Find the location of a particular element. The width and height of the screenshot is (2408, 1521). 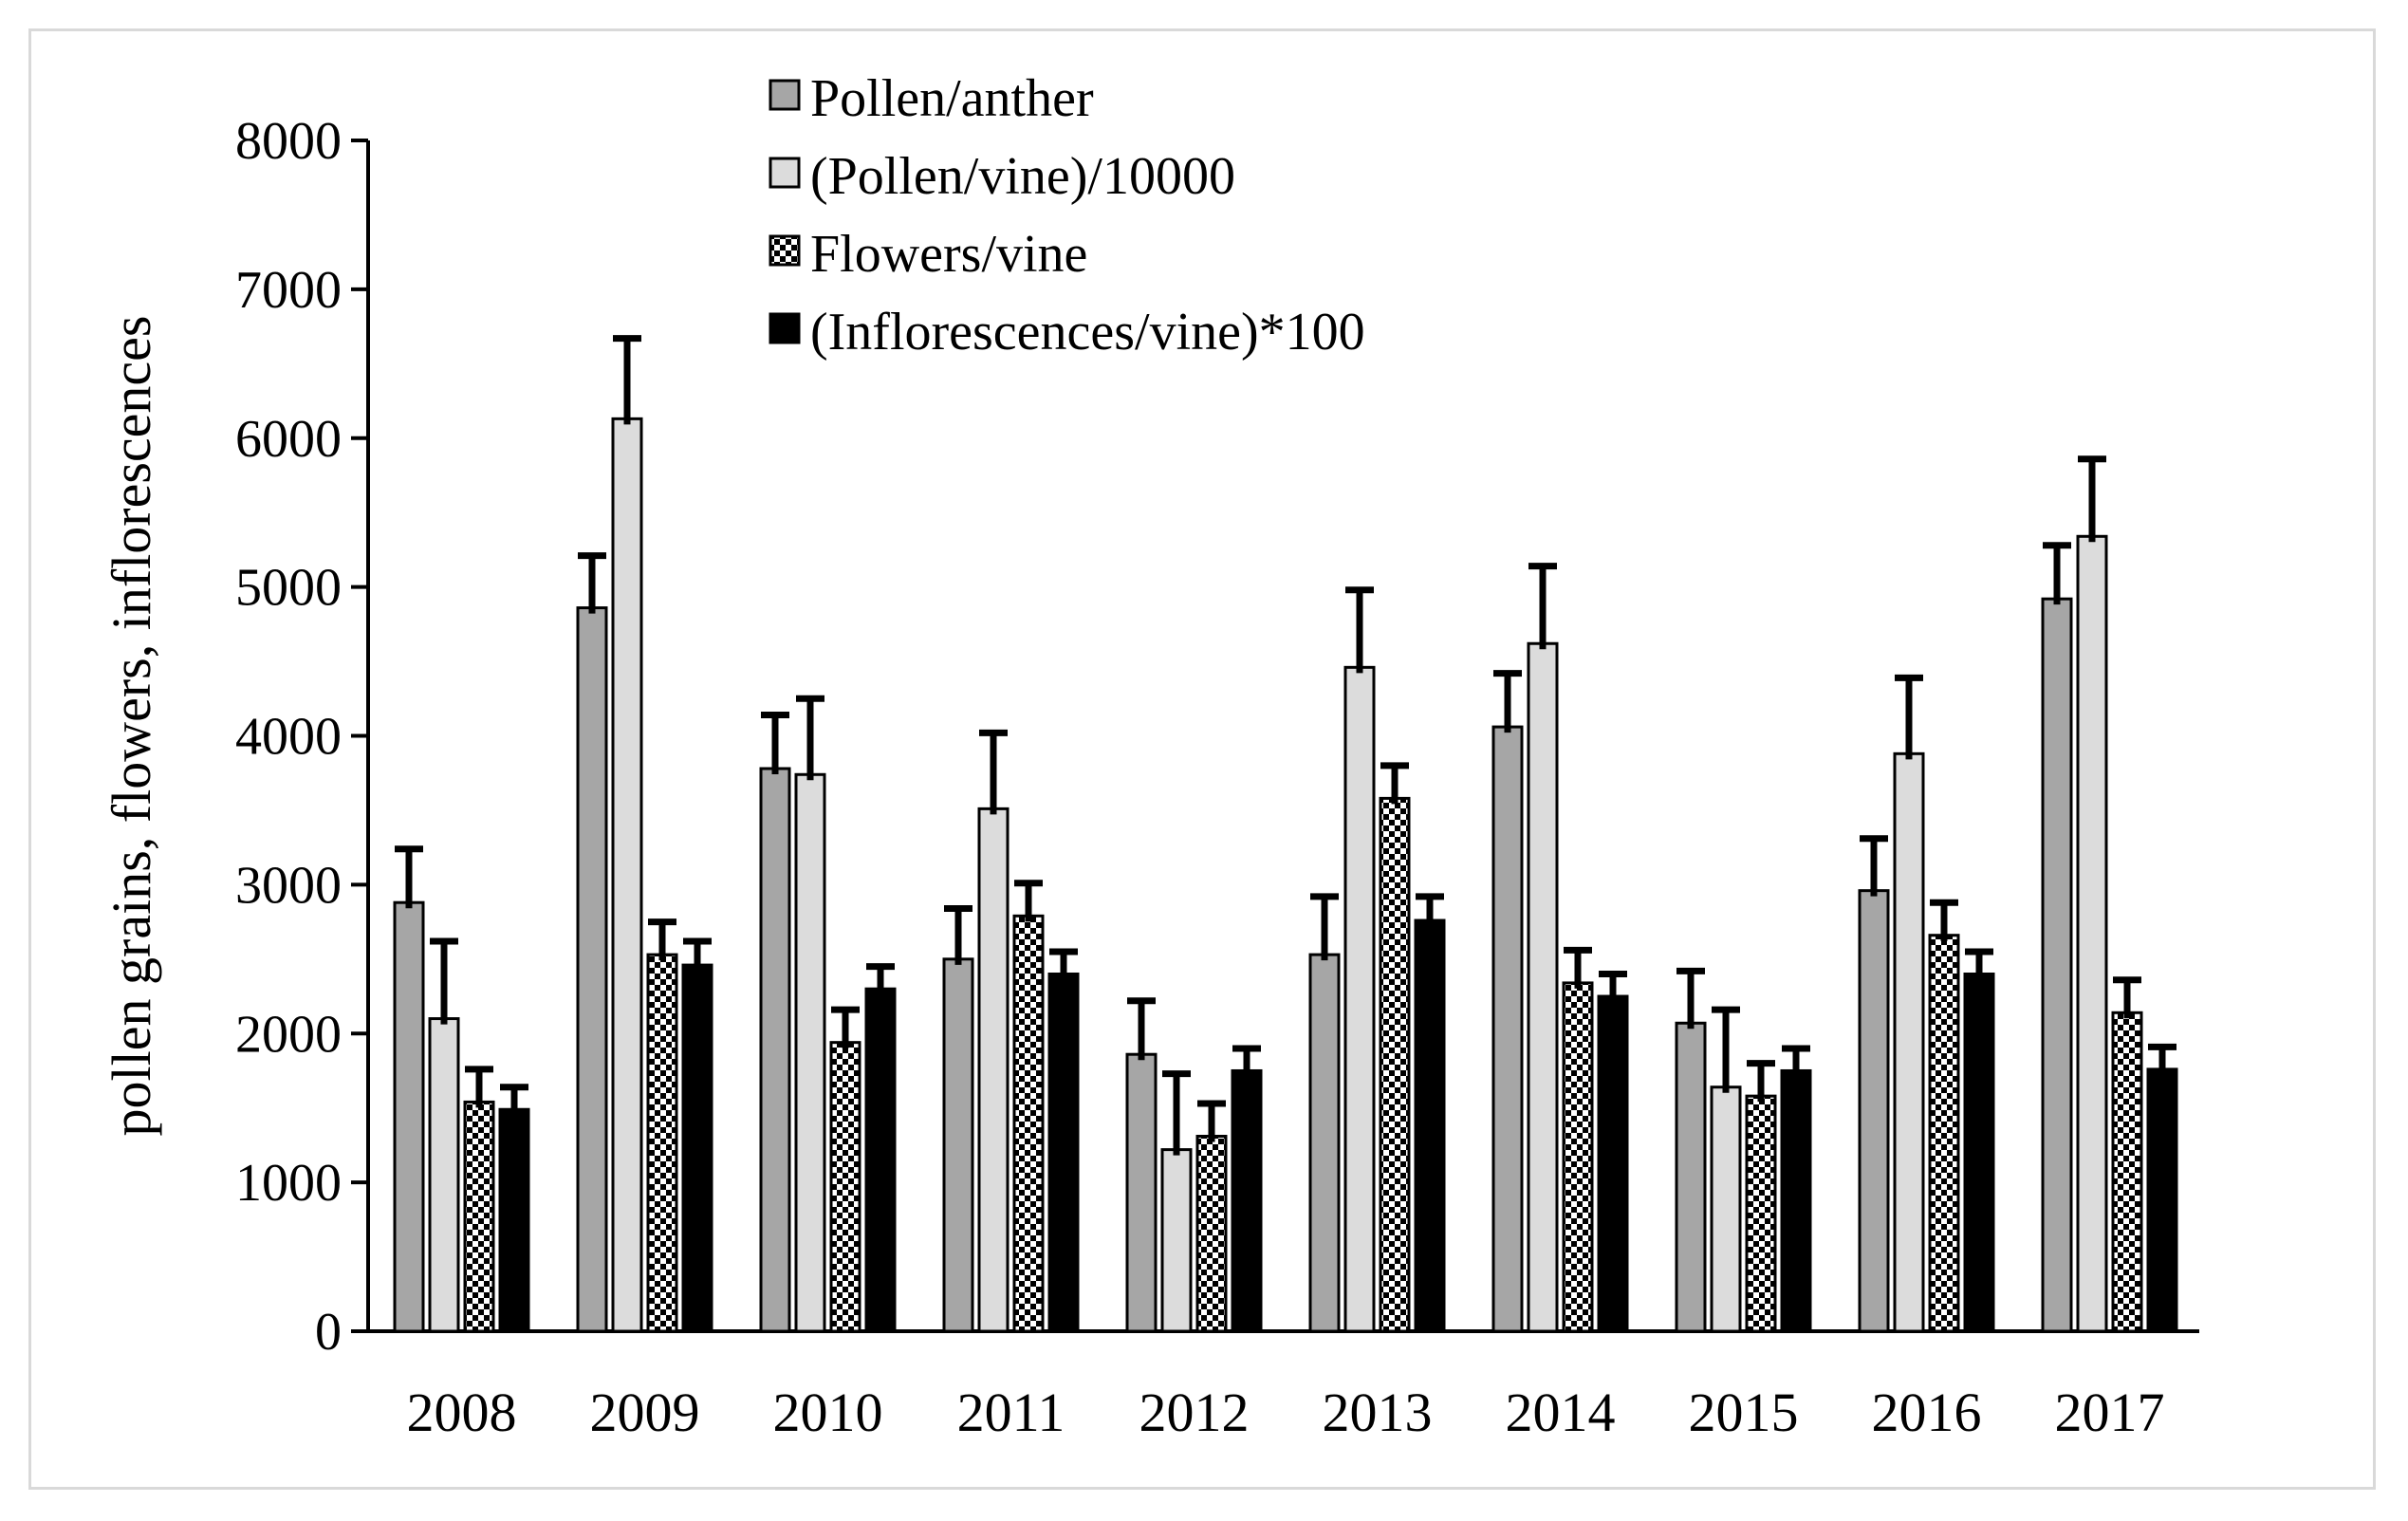

y-tick-labels: 0 1000 2000 3000 4000 5000 6000 7000 8000 is located at coordinates (288, 737).